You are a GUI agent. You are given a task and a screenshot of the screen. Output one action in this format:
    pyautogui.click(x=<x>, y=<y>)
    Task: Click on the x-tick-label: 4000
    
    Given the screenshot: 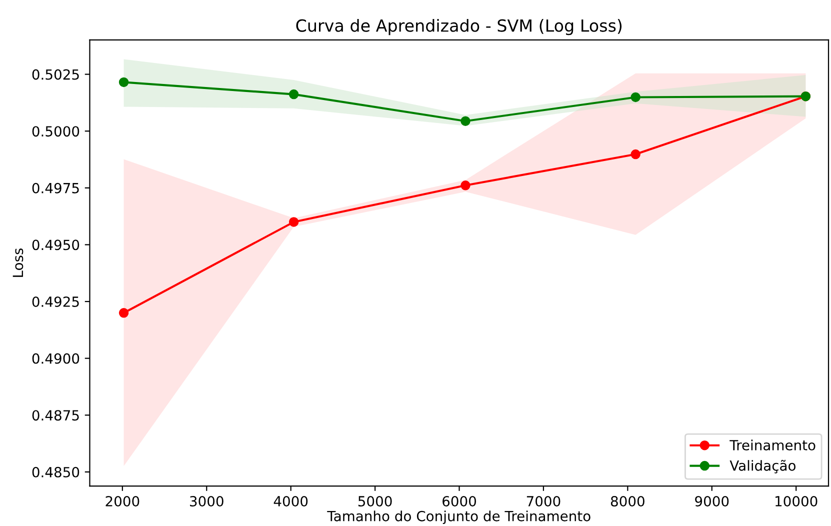 What is the action you would take?
    pyautogui.click(x=291, y=501)
    